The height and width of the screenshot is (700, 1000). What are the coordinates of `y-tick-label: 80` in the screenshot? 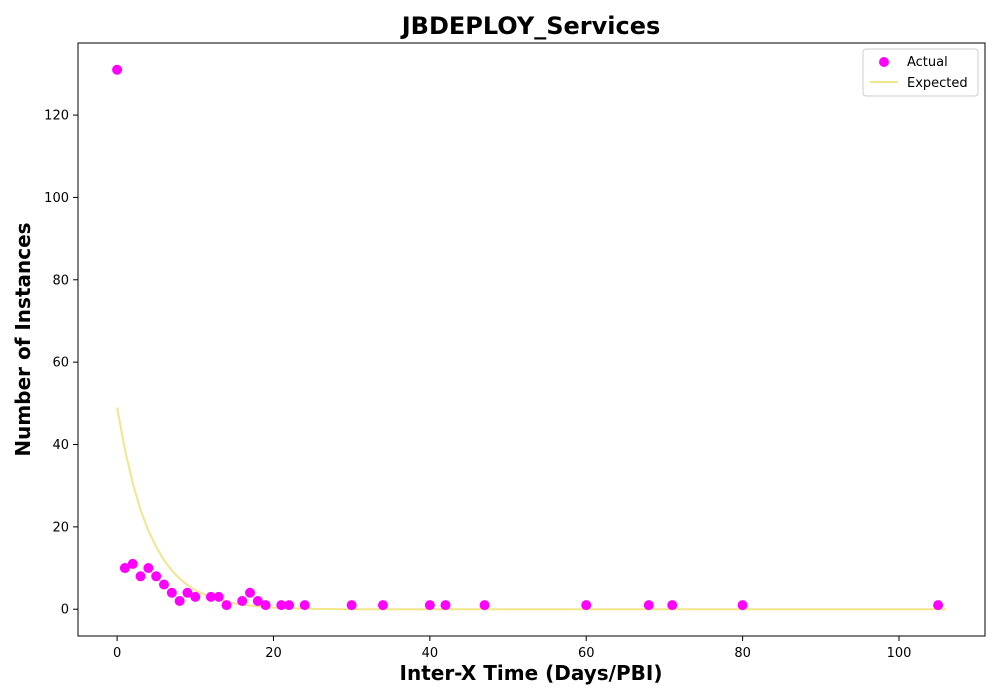 It's located at (60, 280).